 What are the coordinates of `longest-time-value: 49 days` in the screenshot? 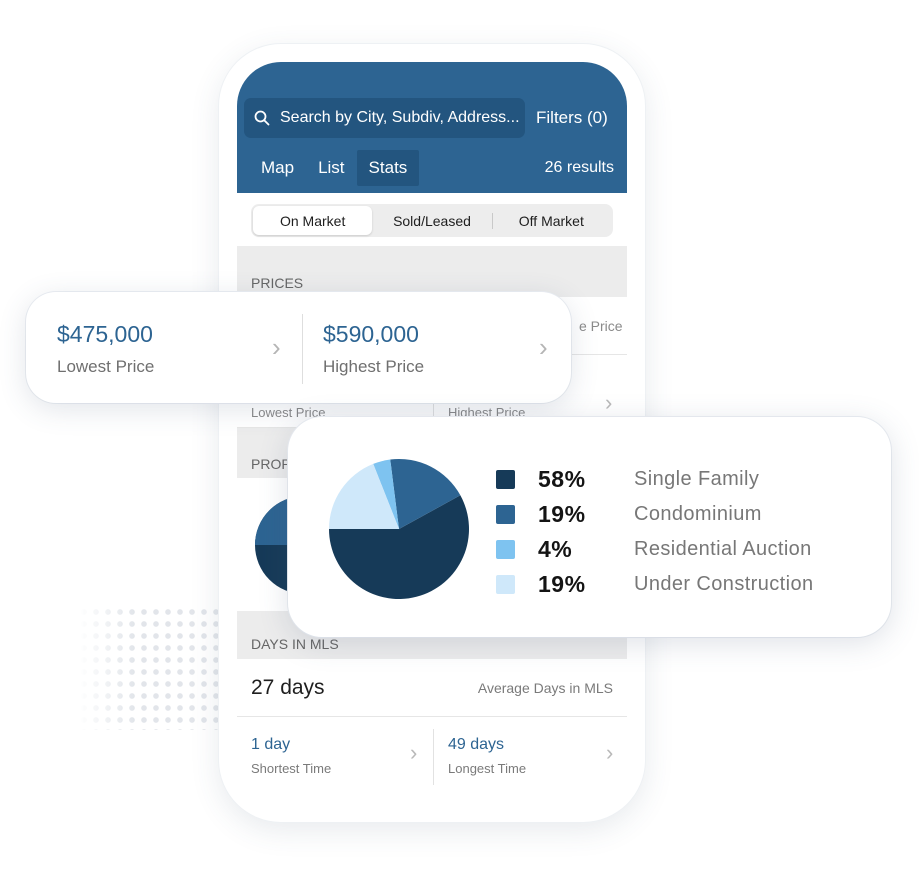 It's located at (476, 744).